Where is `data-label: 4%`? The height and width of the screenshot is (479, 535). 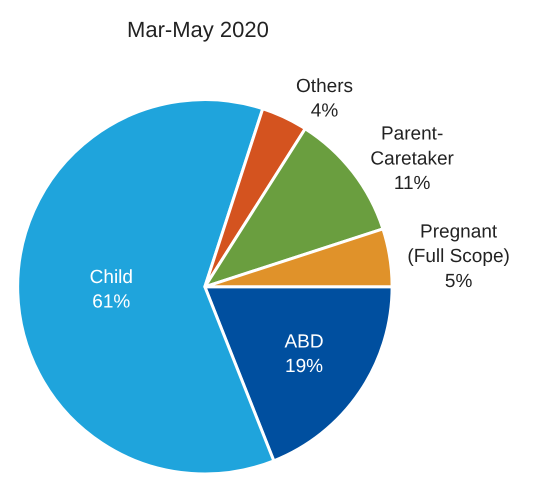
data-label: 4% is located at coordinates (324, 111).